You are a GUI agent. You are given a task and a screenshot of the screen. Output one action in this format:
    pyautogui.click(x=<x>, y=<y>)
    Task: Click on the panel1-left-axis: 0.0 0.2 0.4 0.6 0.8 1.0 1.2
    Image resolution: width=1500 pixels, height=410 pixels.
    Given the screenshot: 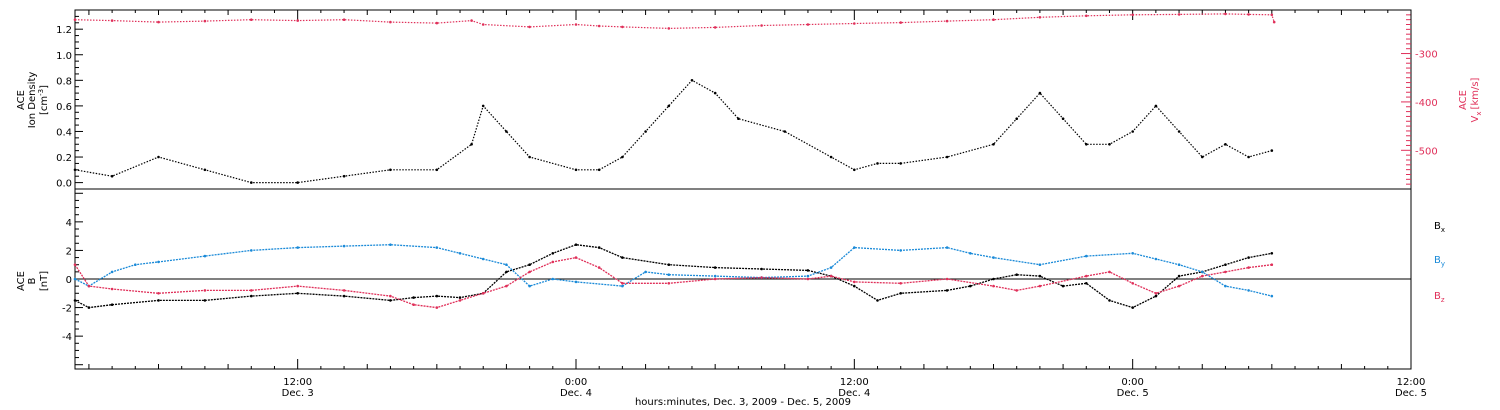 What is the action you would take?
    pyautogui.click(x=69, y=102)
    